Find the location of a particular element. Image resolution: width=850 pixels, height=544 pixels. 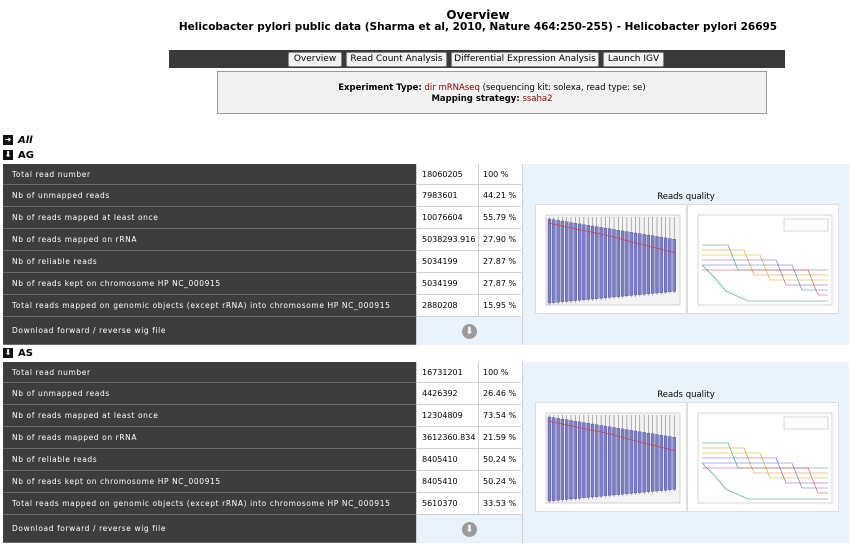

section-name: AG is located at coordinates (26, 155).